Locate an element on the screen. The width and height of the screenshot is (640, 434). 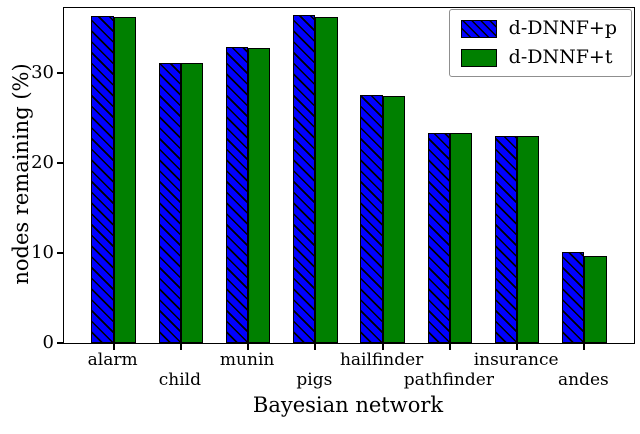
bar-d-DNNF+p-hailfinder is located at coordinates (371, 219).